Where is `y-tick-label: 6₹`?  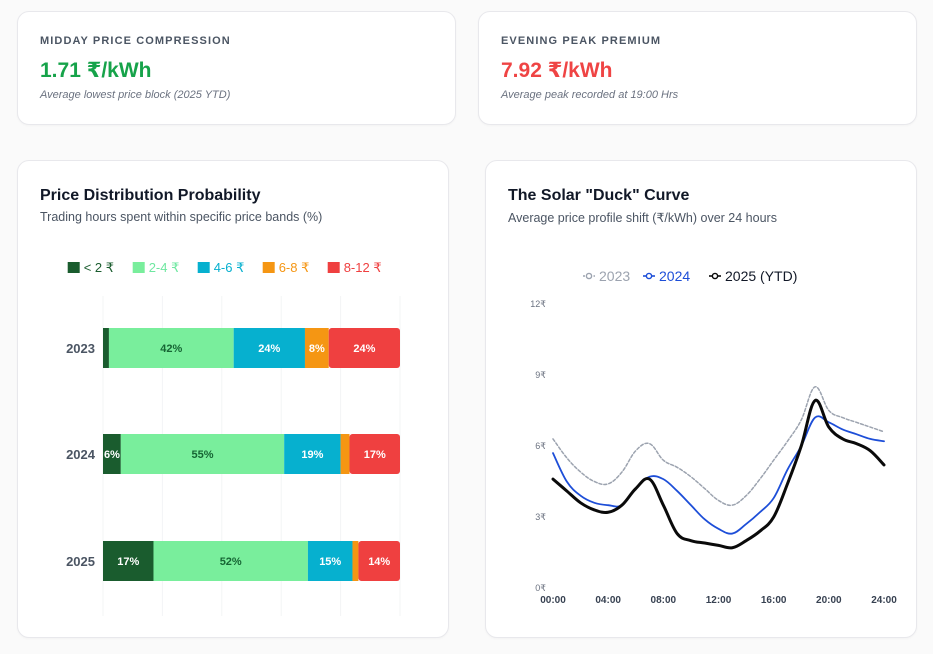 y-tick-label: 6₹ is located at coordinates (540, 446).